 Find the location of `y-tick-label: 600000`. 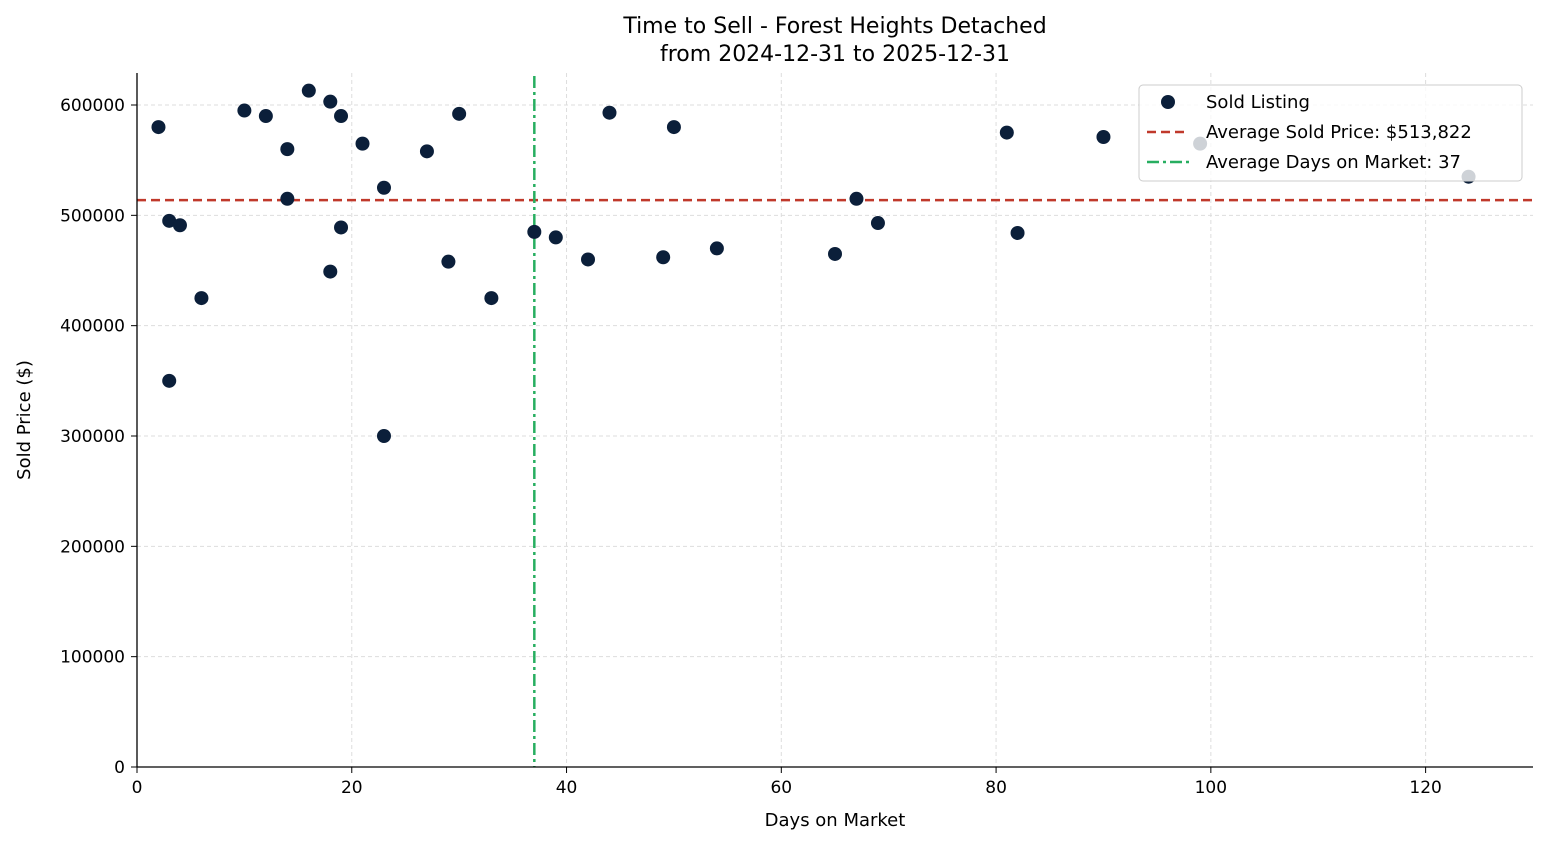

y-tick-label: 600000 is located at coordinates (92, 106).